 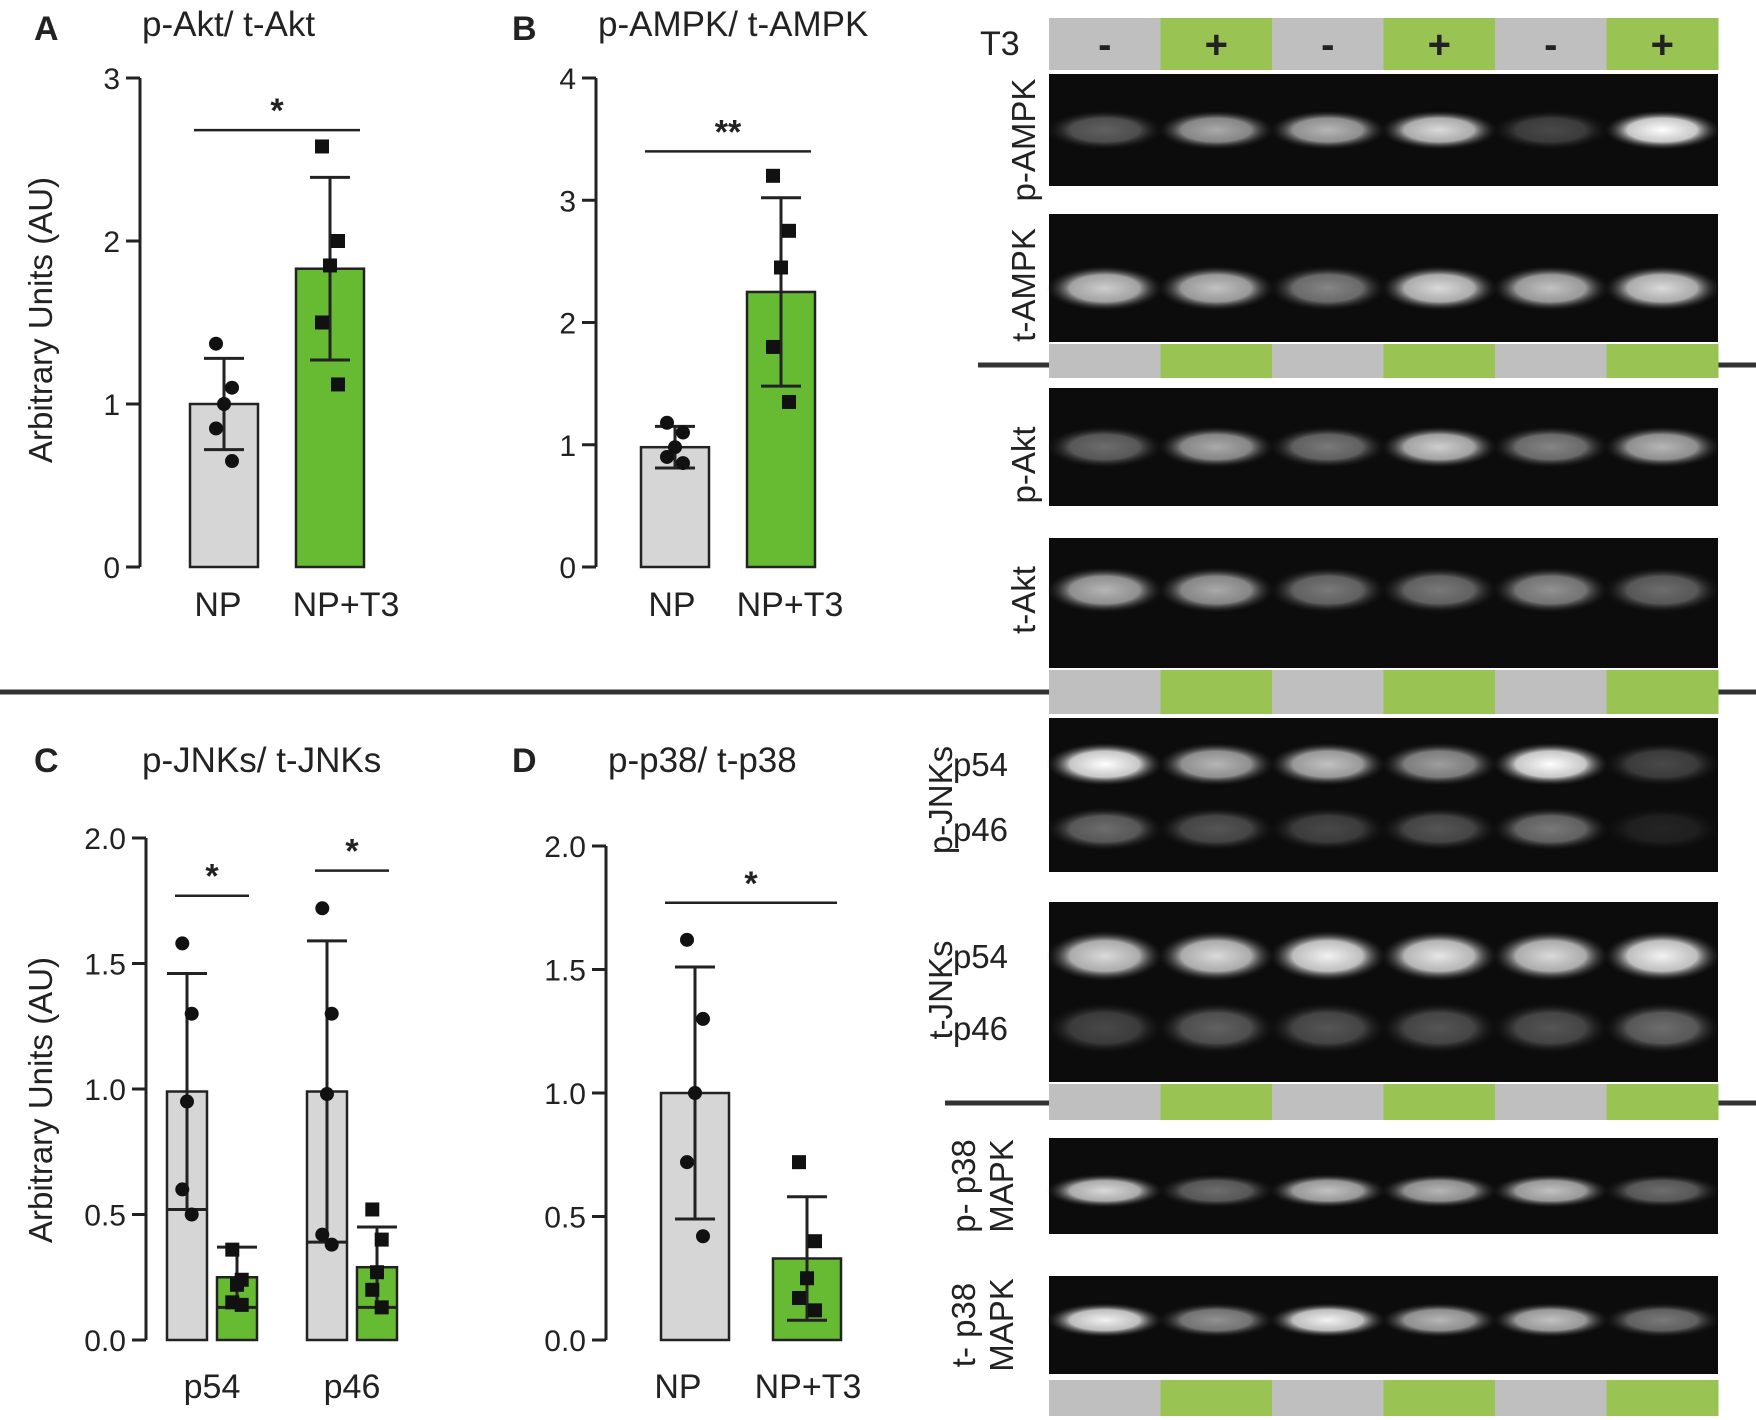 I want to click on panel-letter: A, so click(x=46, y=29).